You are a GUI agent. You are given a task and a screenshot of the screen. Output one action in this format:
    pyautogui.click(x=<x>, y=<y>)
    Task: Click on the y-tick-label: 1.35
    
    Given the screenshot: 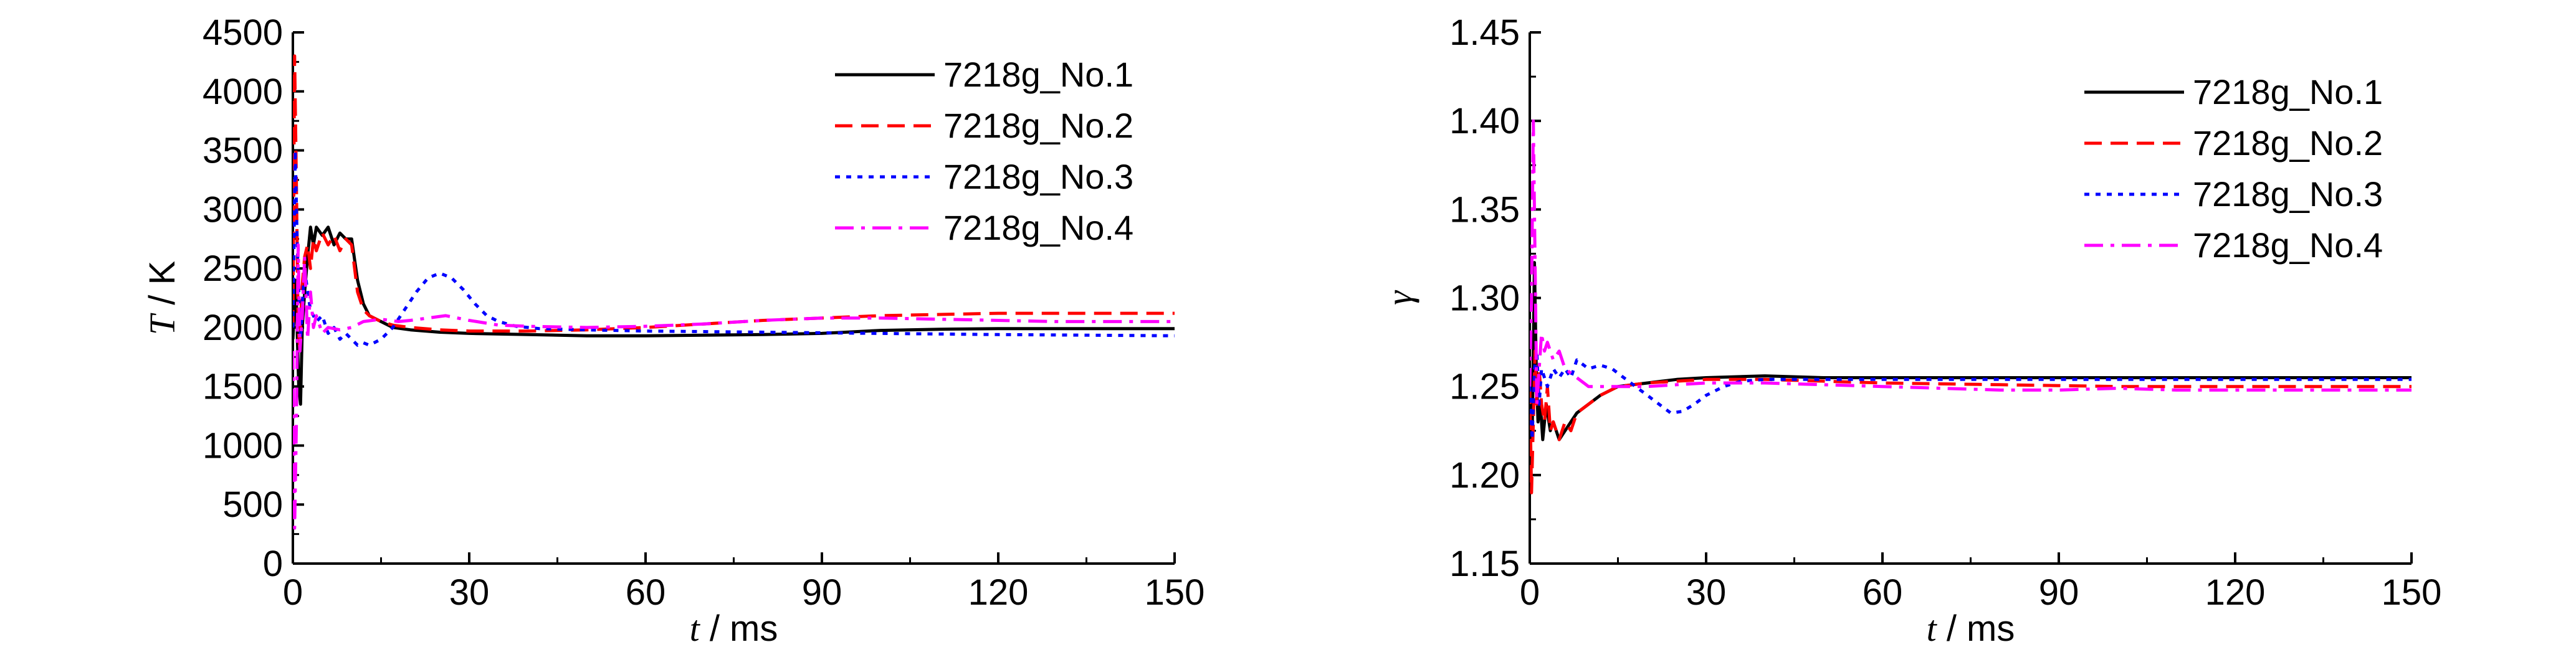 What is the action you would take?
    pyautogui.click(x=1485, y=210)
    